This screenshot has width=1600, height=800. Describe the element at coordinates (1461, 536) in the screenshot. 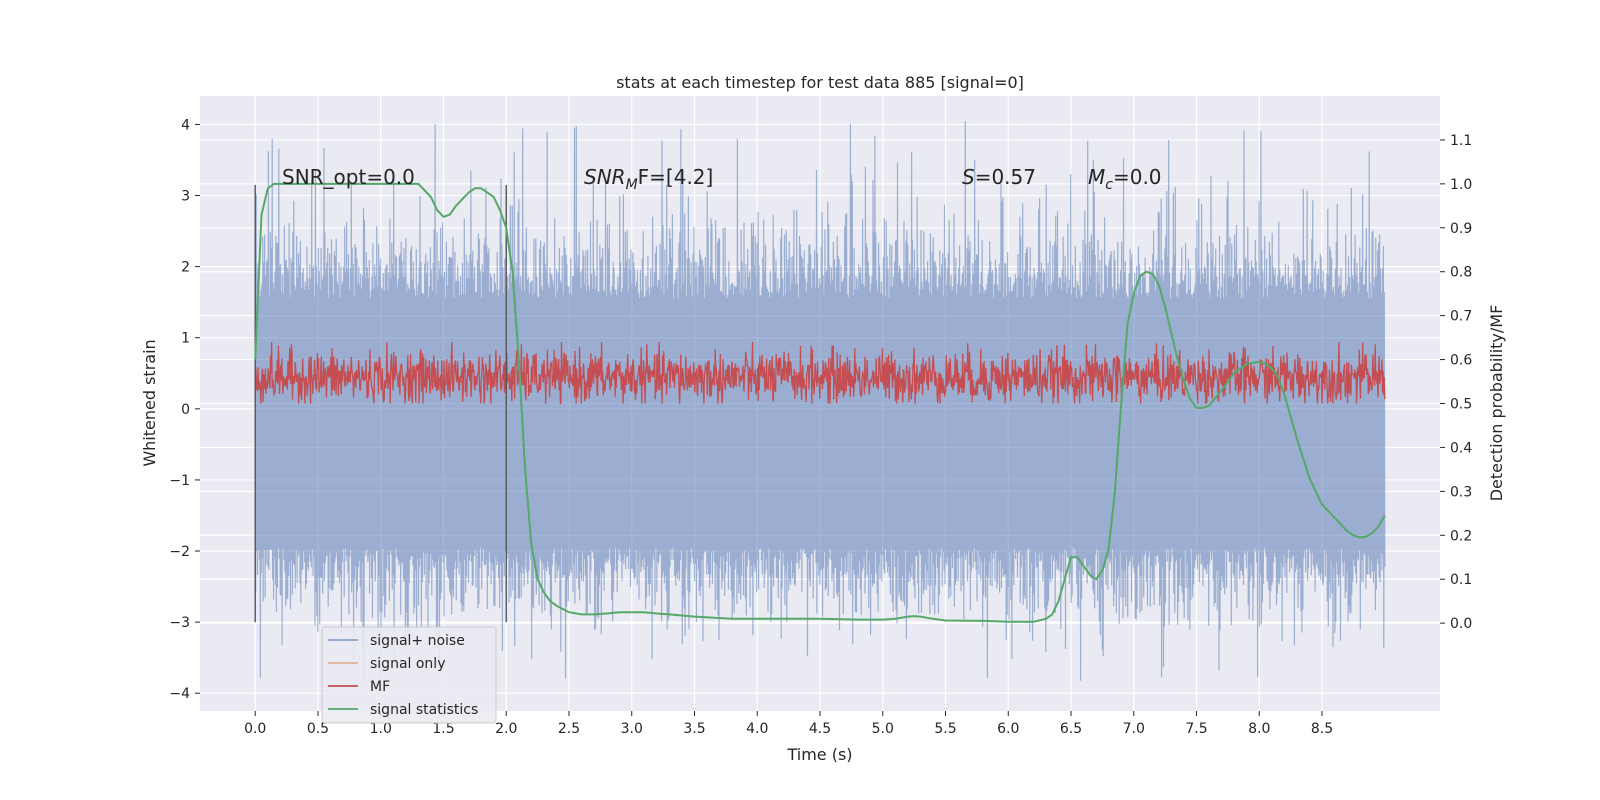

I see `y-right-tick-label: 0.2` at that location.